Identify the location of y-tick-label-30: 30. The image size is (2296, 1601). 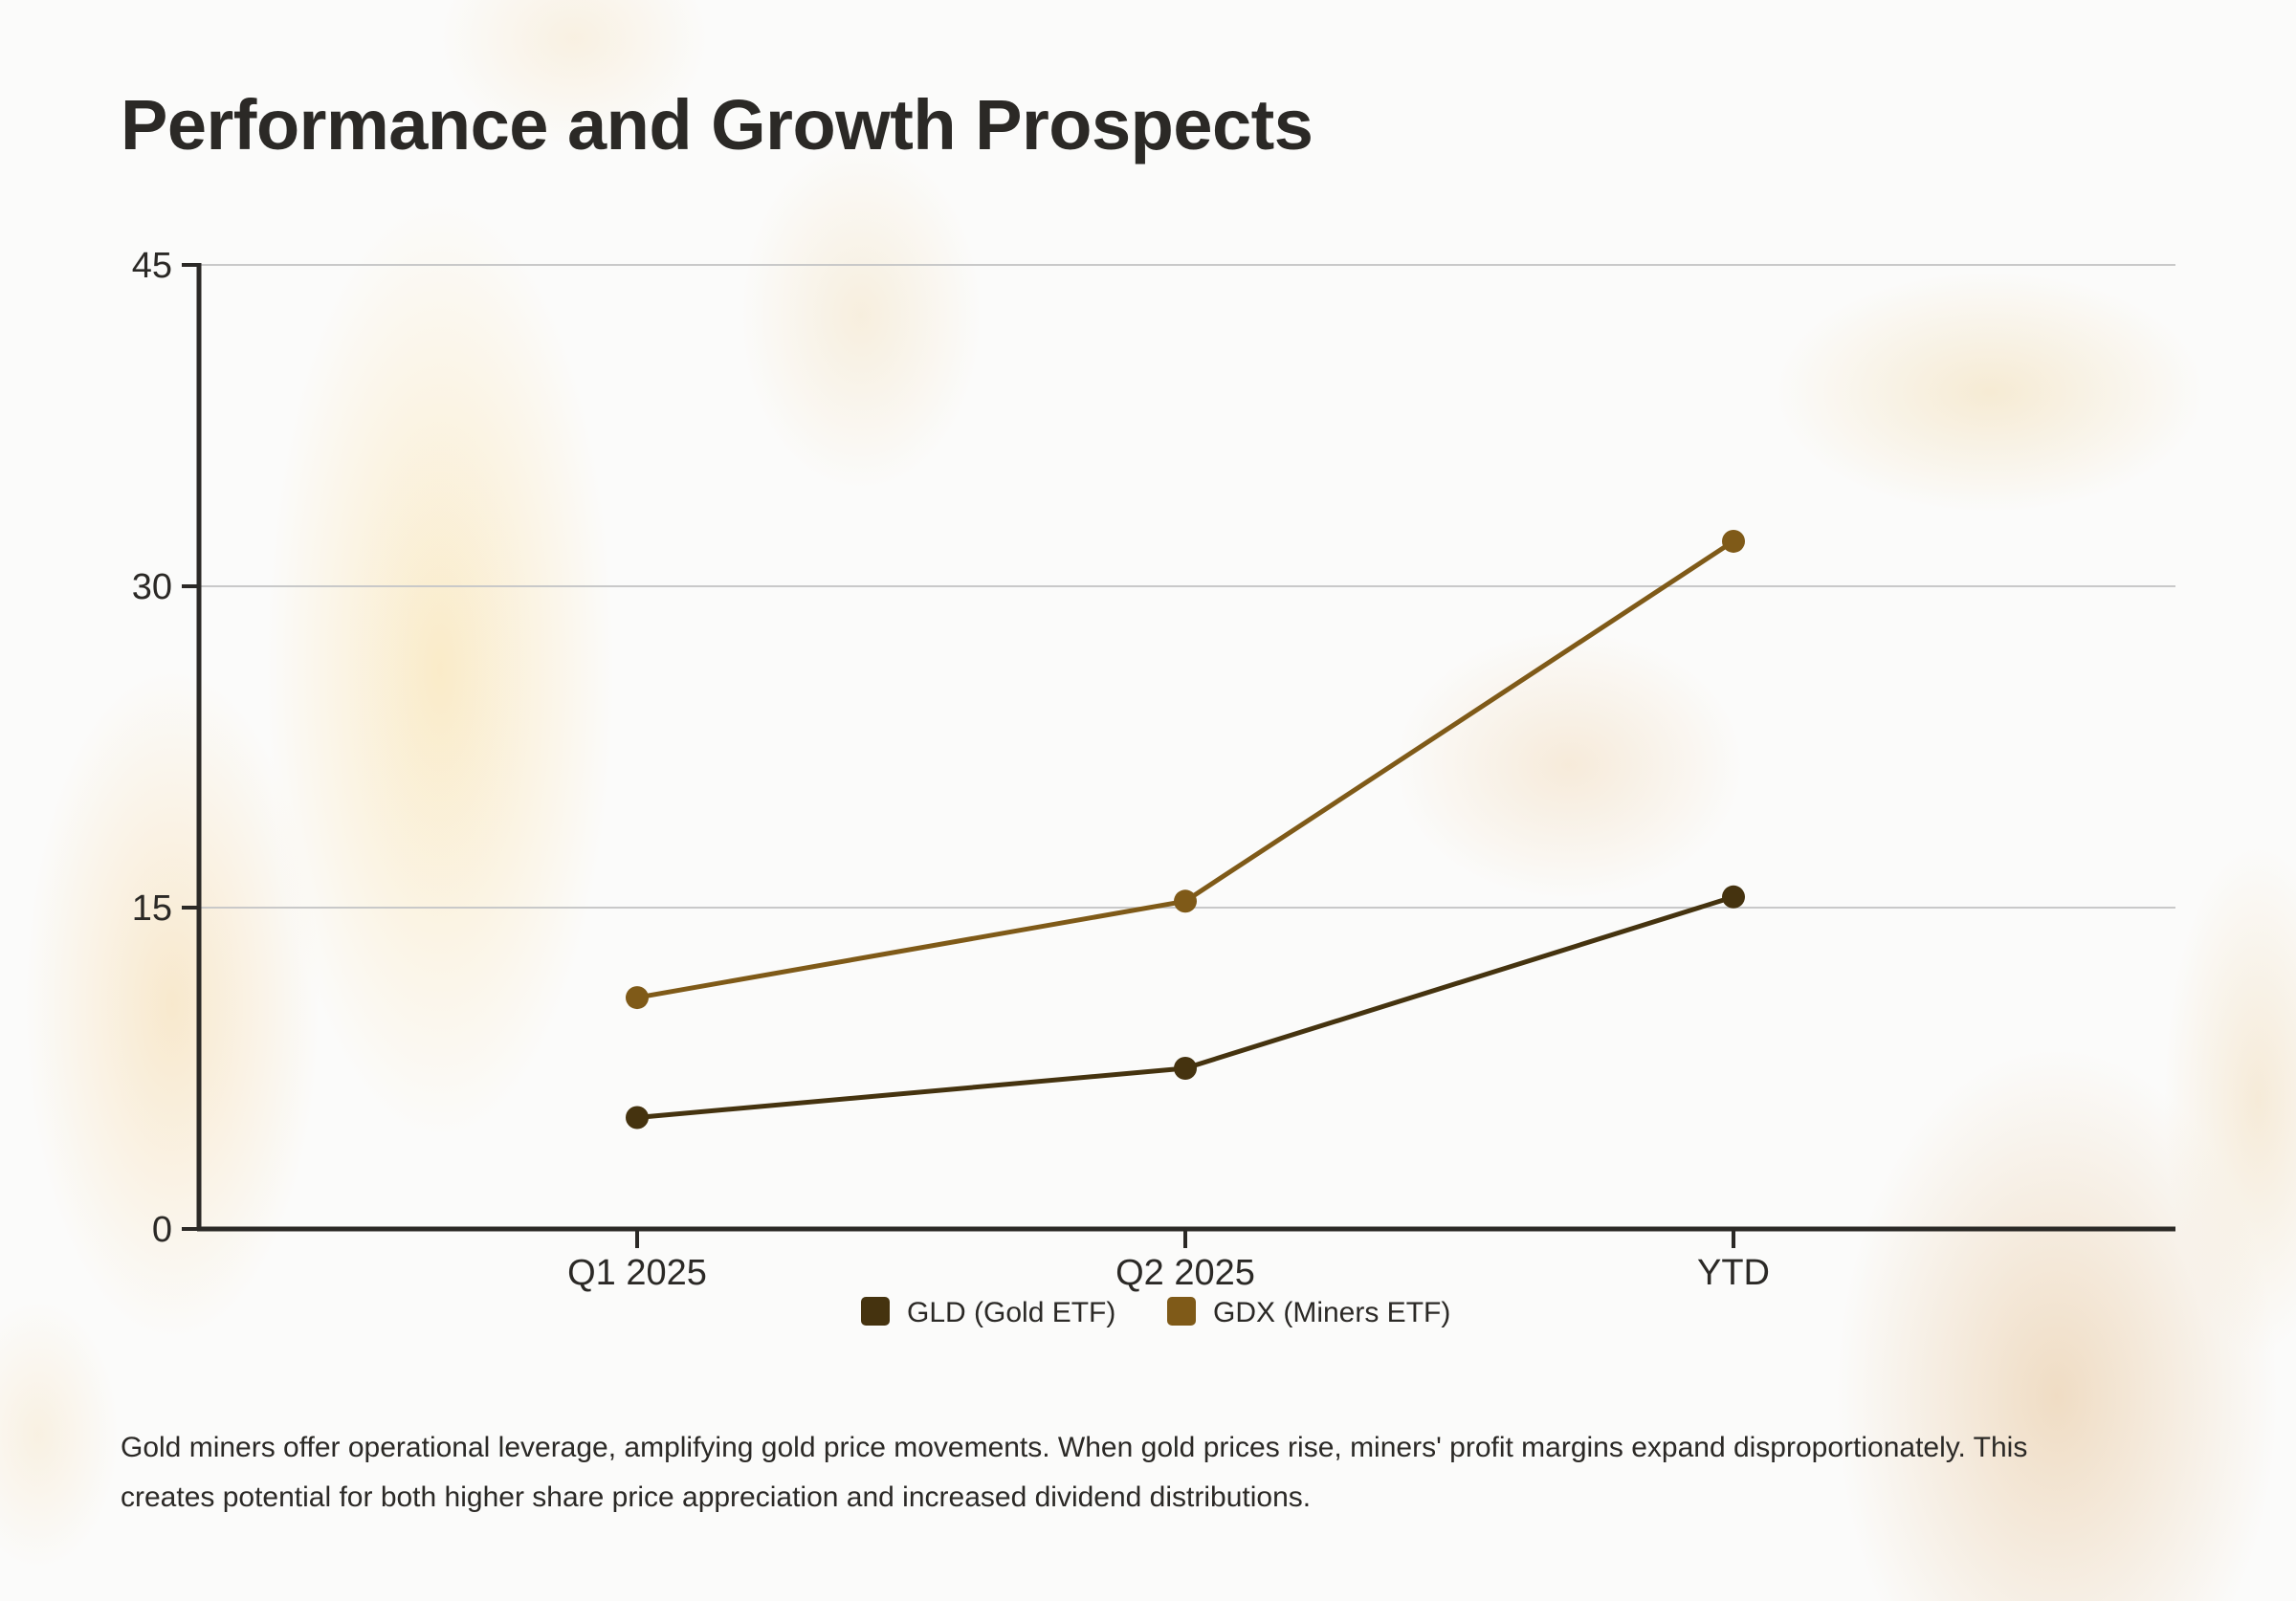
(152, 587).